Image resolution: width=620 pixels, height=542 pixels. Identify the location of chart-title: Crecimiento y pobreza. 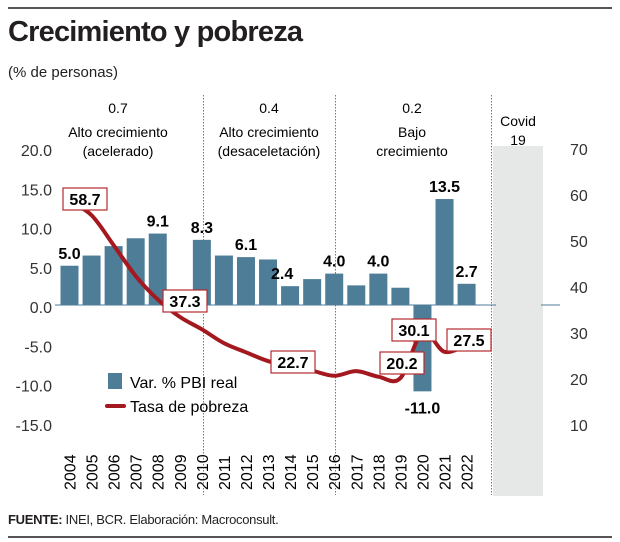
(155, 32).